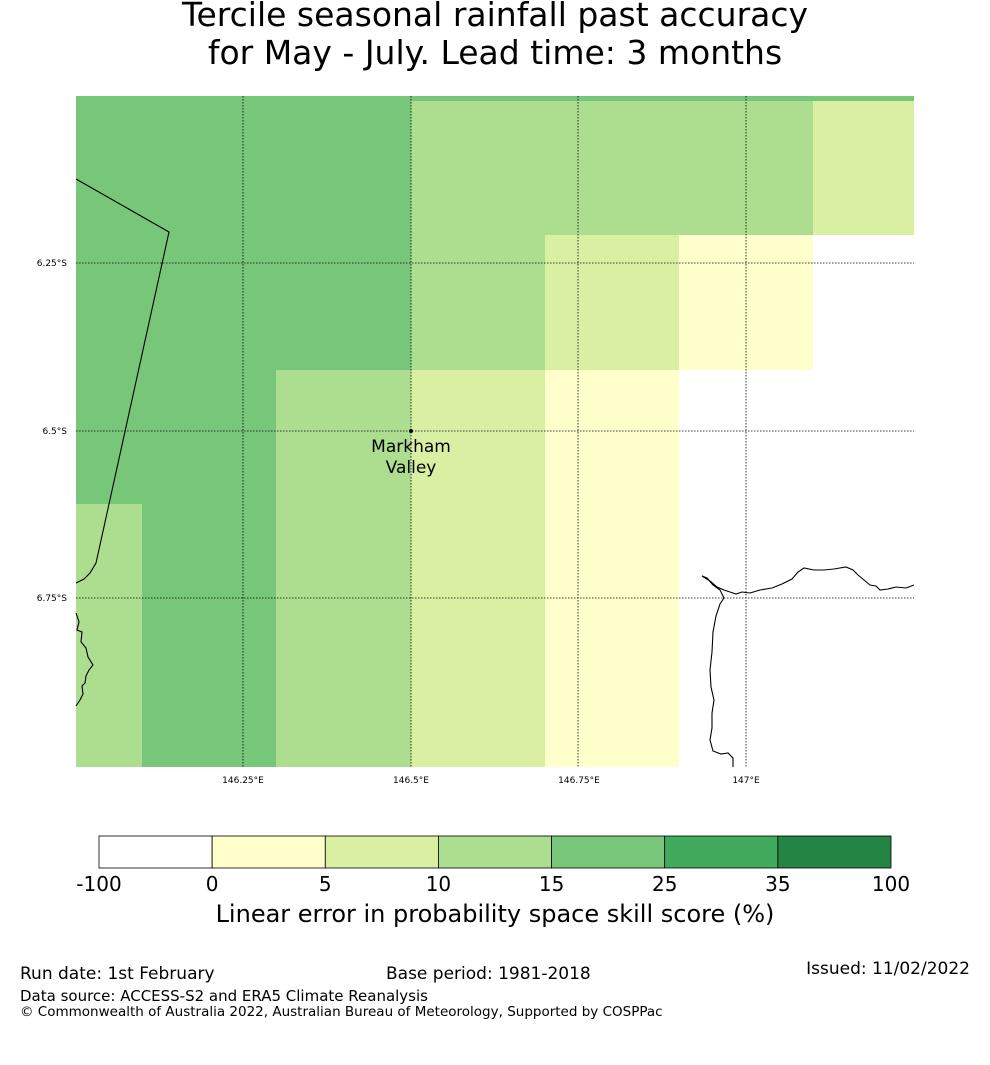 Image resolution: width=990 pixels, height=1065 pixels. What do you see at coordinates (438, 884) in the screenshot?
I see `colorbar-tick-label: 10` at bounding box center [438, 884].